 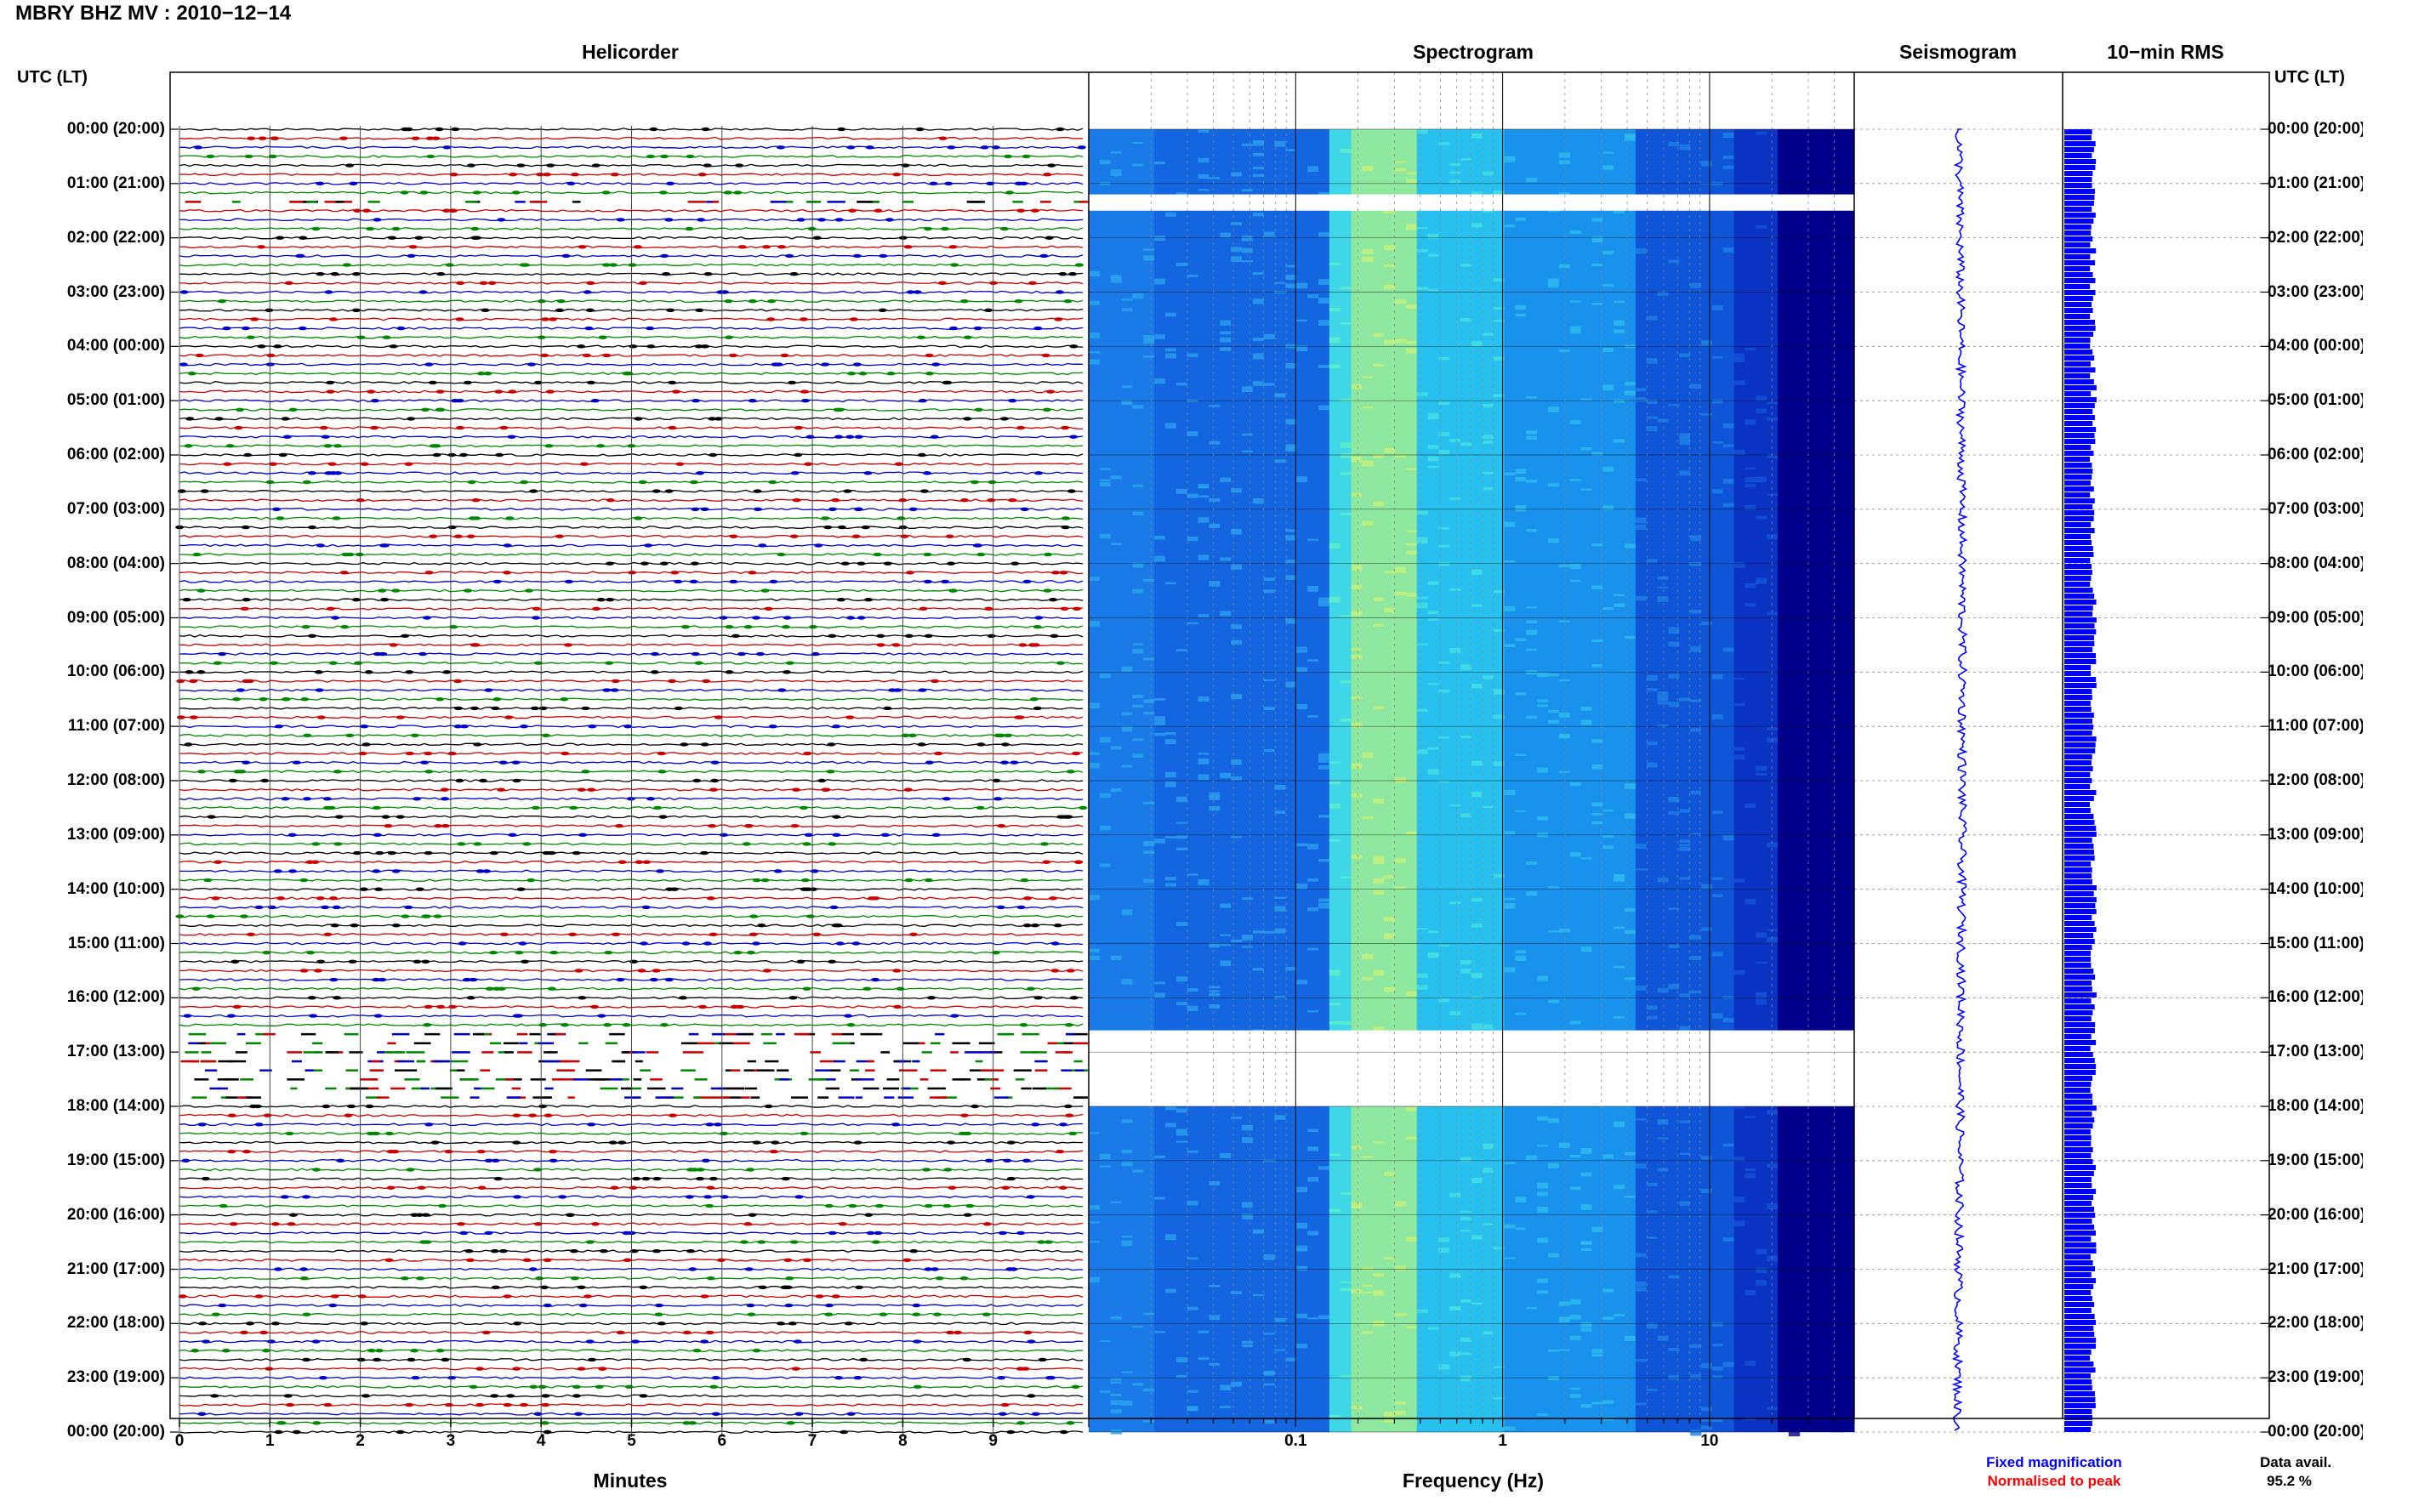 I want to click on time-label-right: 15:00 (11:00), so click(x=2315, y=943).